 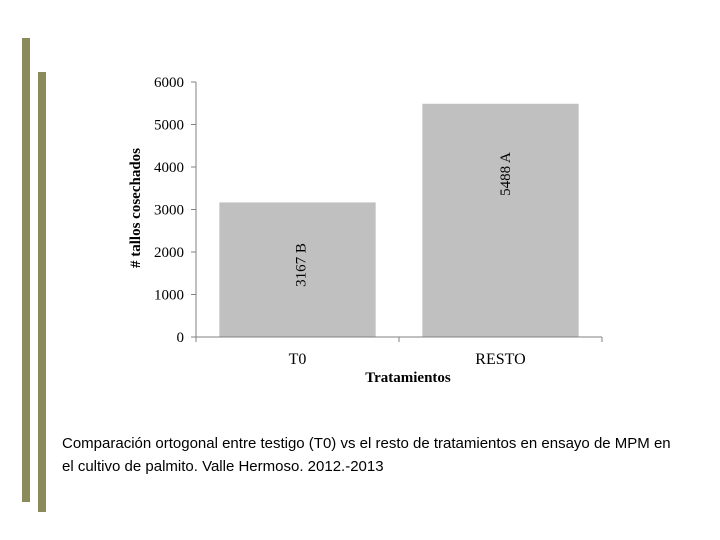 I want to click on x-axis-category-labels: T0 RESTO, so click(x=407, y=359).